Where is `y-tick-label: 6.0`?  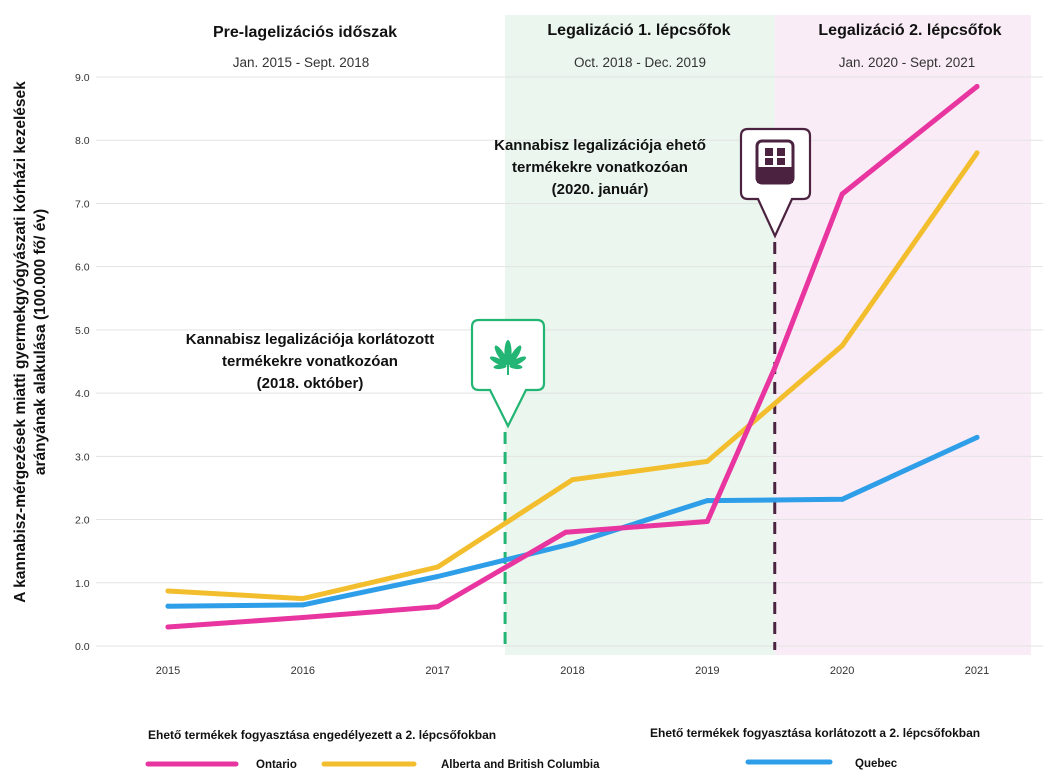
y-tick-label: 6.0 is located at coordinates (82, 268).